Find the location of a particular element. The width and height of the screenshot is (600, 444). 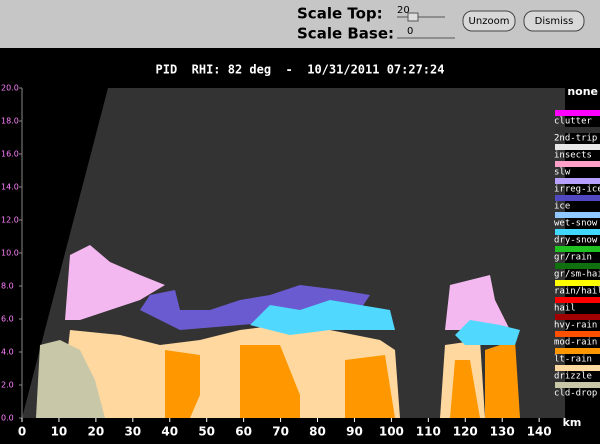

x-tick-label: 10 is located at coordinates (59, 432).